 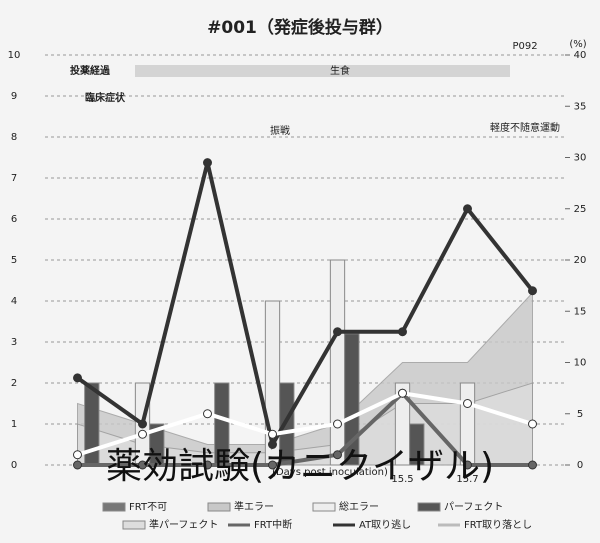 What do you see at coordinates (14, 465) in the screenshot?
I see `y-tick-label: 0` at bounding box center [14, 465].